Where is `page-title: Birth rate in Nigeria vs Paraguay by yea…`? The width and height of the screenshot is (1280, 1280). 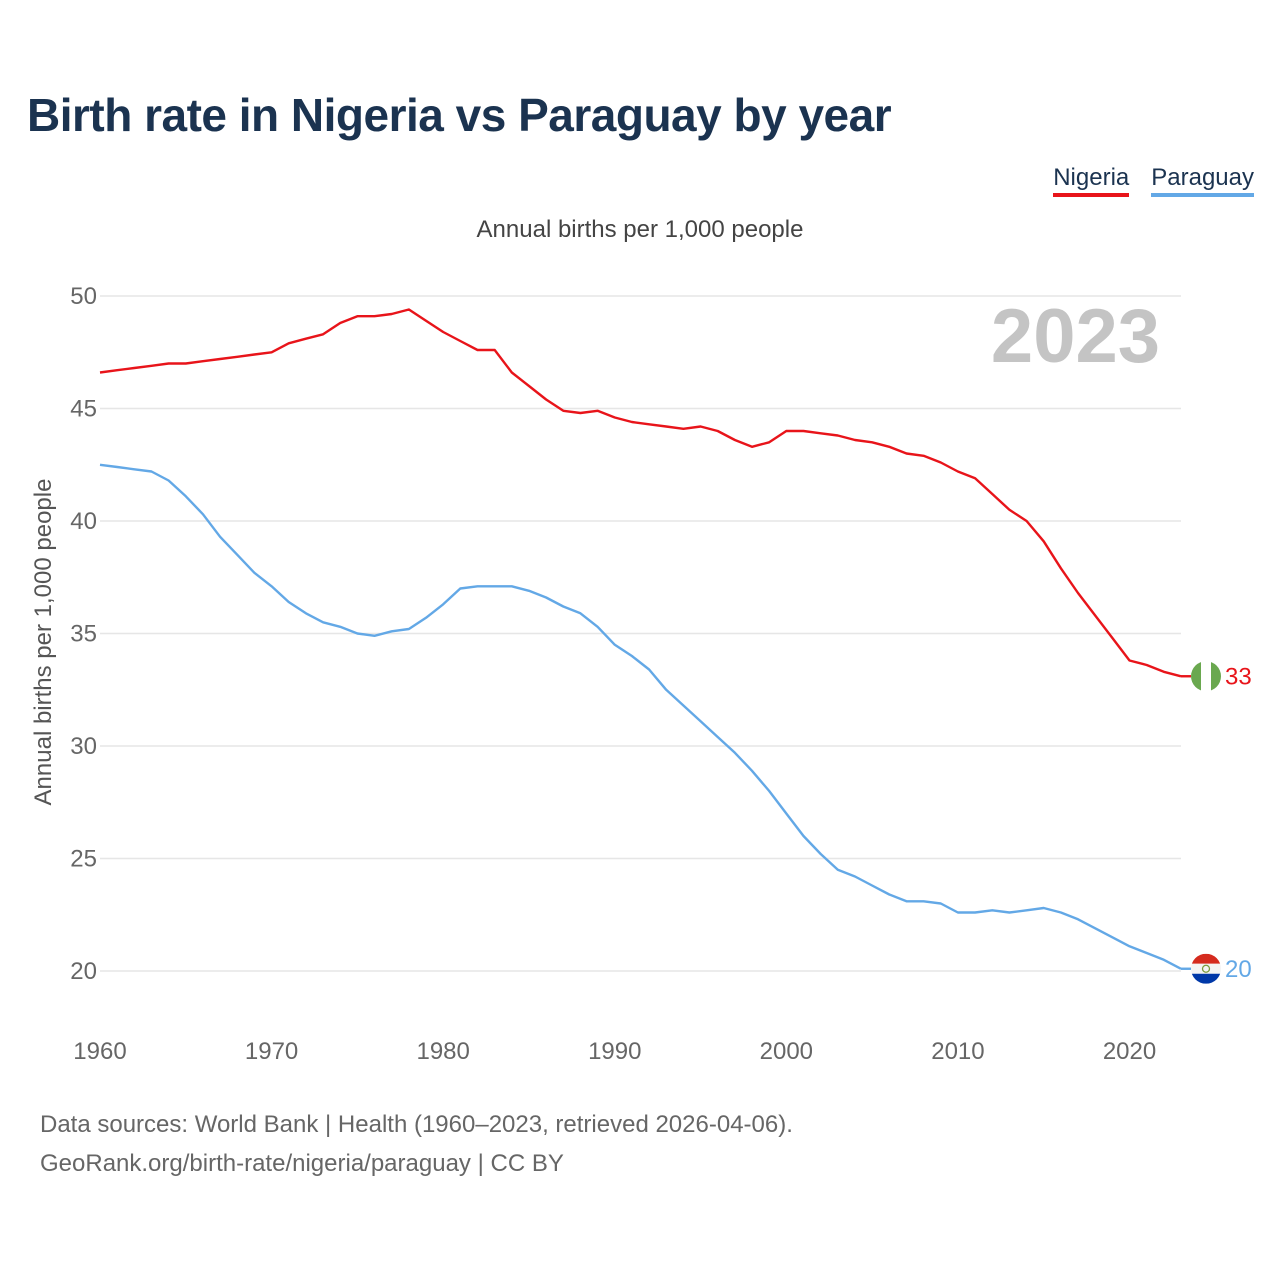
page-title: Birth rate in Nigeria vs Paraguay by yea… is located at coordinates (459, 115).